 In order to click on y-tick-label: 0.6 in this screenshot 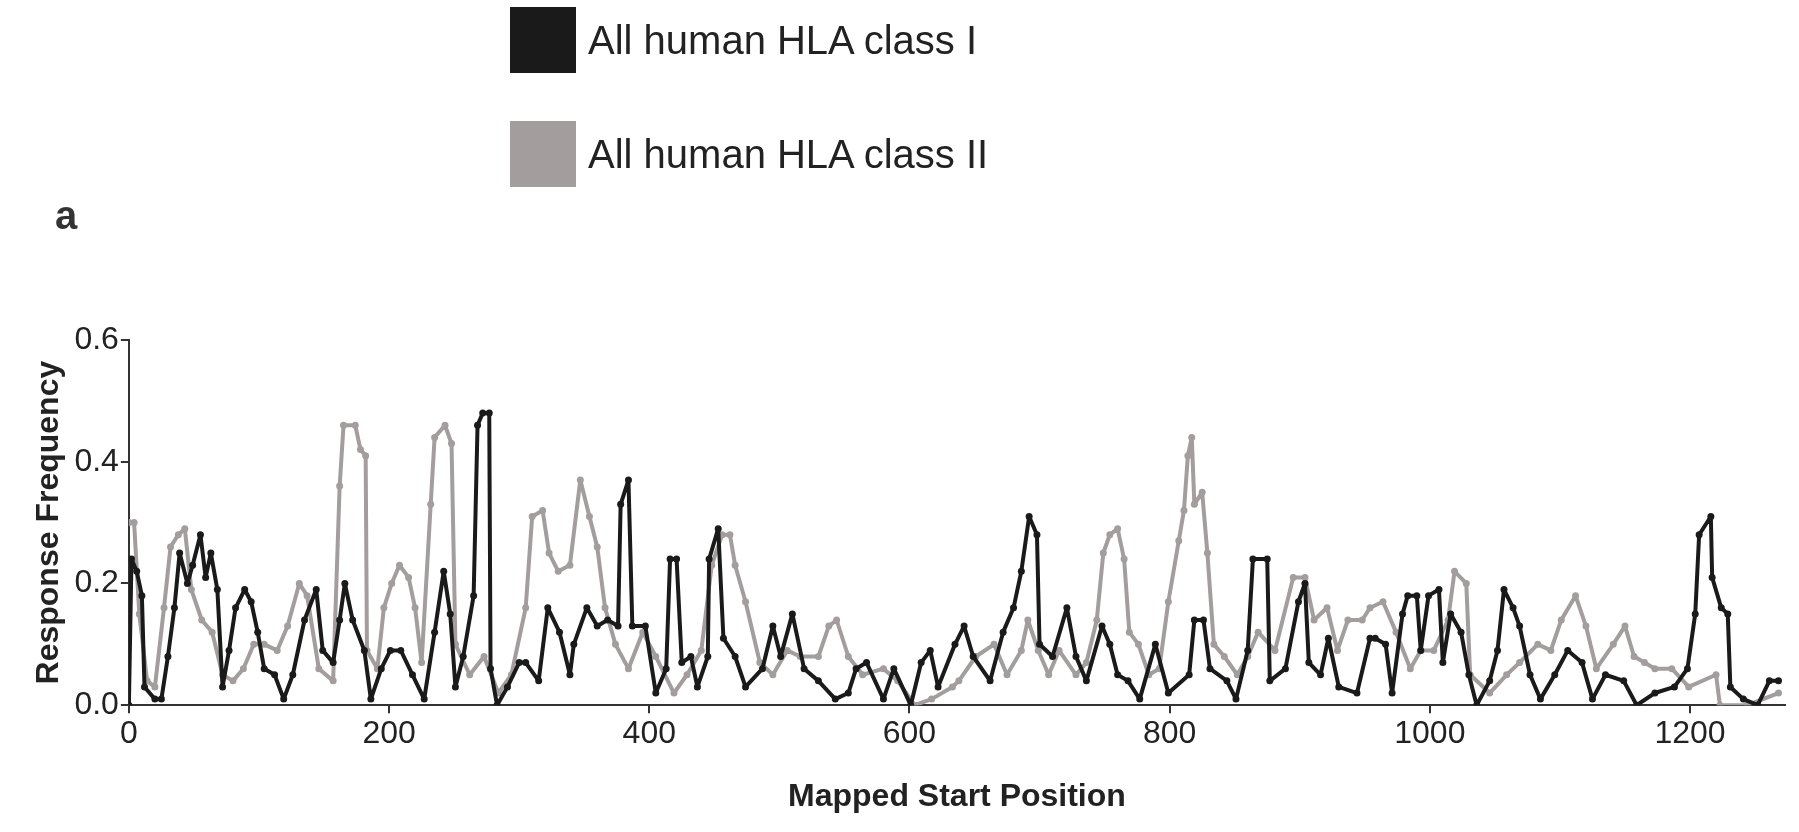, I will do `click(96, 337)`.